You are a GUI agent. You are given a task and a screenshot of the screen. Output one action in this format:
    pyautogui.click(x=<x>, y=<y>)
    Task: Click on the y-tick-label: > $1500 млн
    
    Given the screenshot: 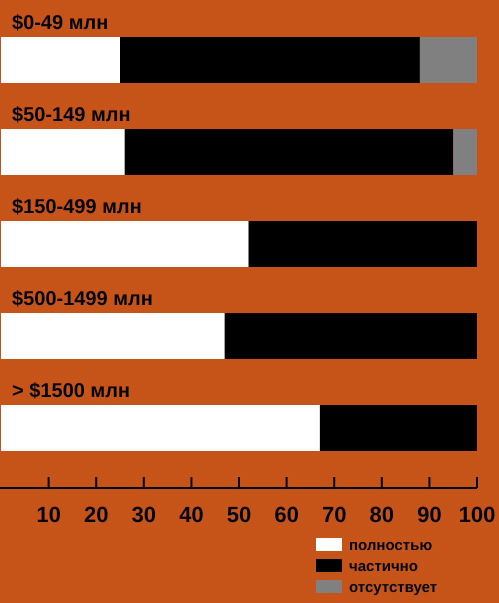 What is the action you would take?
    pyautogui.click(x=71, y=391)
    